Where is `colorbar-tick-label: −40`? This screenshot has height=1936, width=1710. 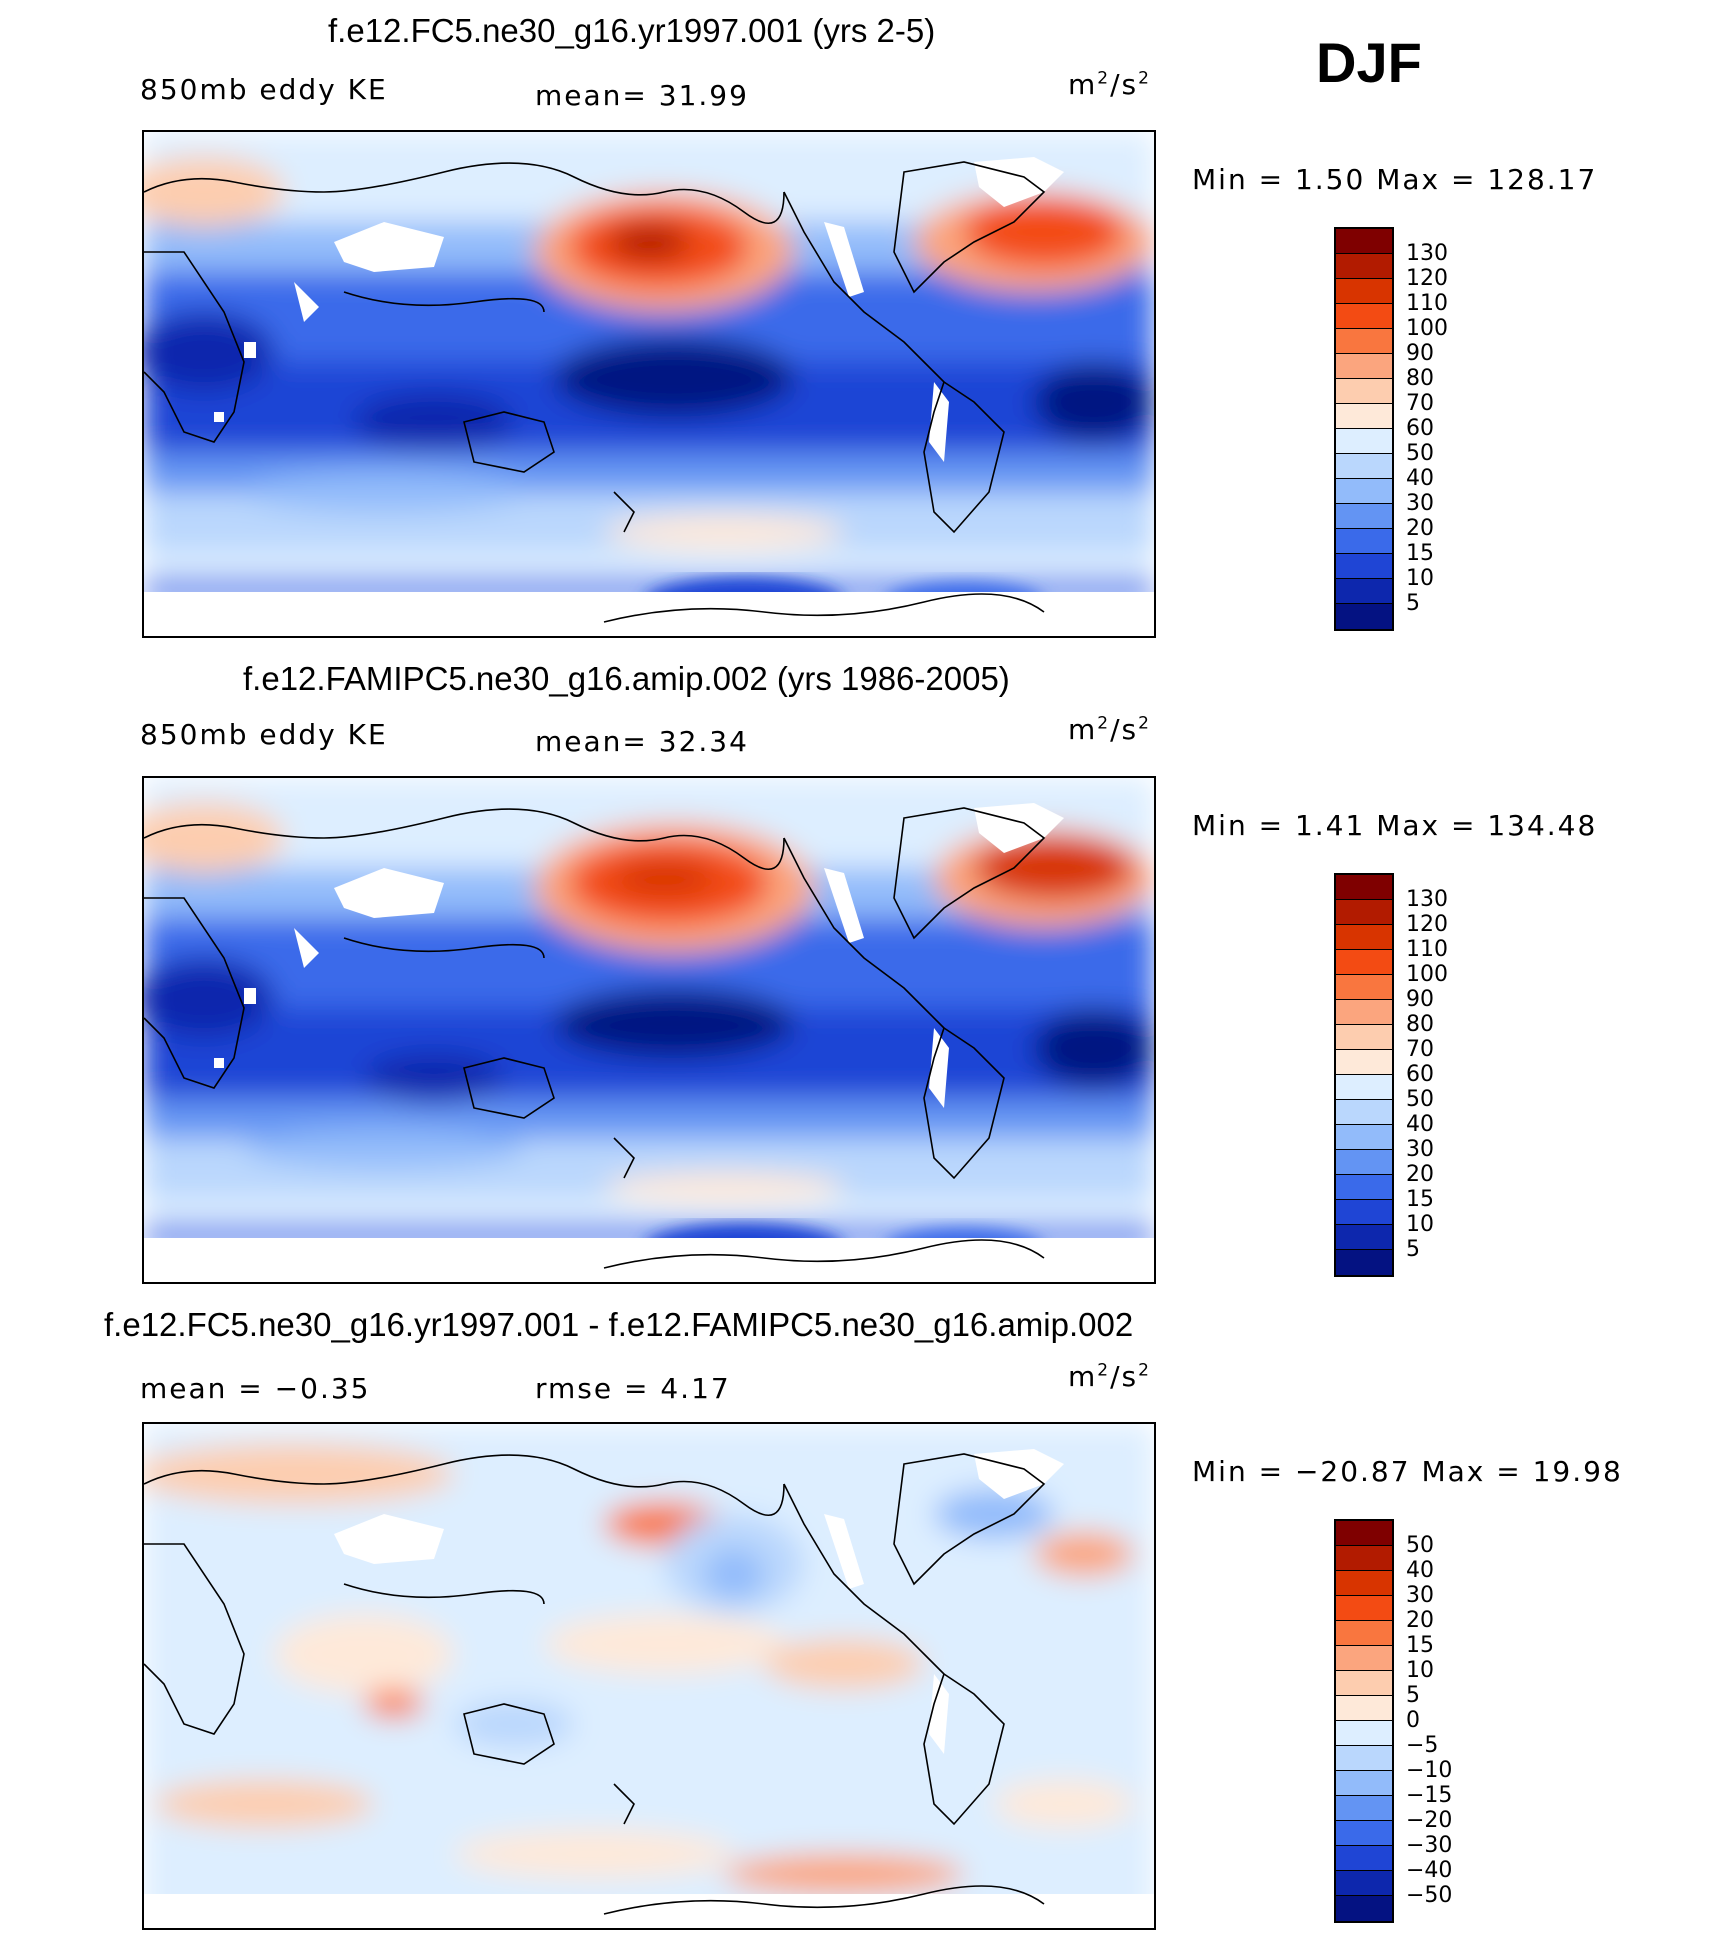
colorbar-tick-label: −40 is located at coordinates (1429, 1870).